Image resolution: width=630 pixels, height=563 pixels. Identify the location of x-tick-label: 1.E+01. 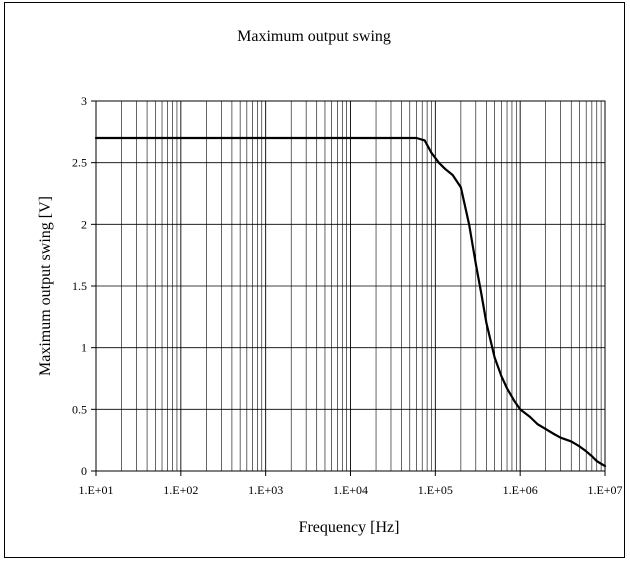
(95, 490).